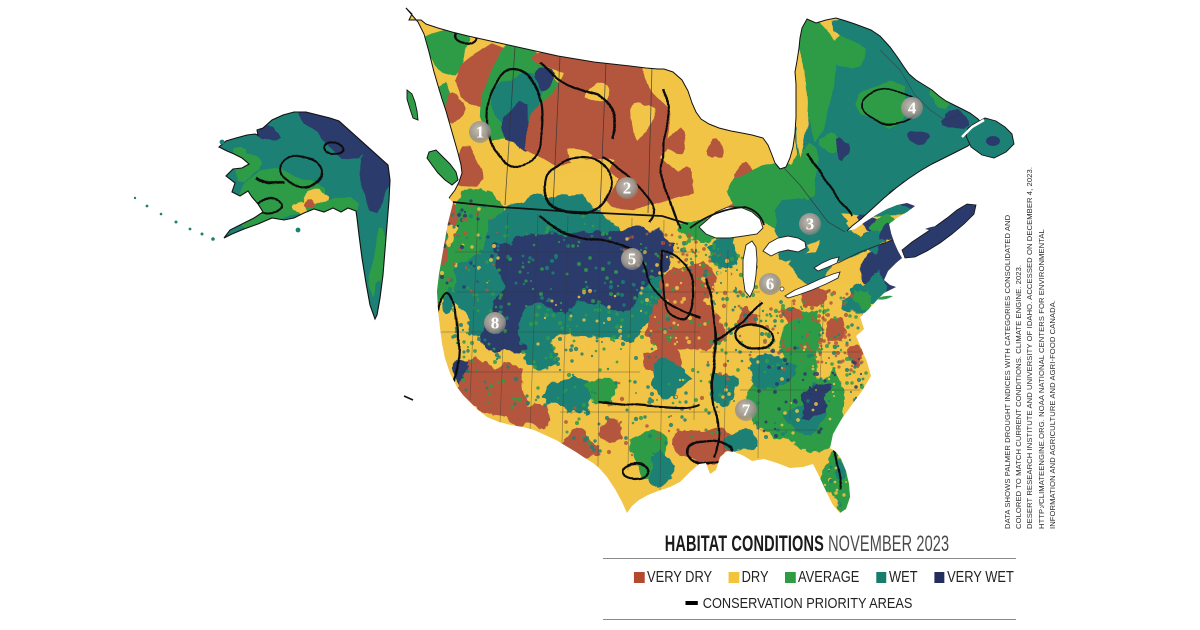  Describe the element at coordinates (770, 284) in the screenshot. I see `svg-text: 6` at that location.